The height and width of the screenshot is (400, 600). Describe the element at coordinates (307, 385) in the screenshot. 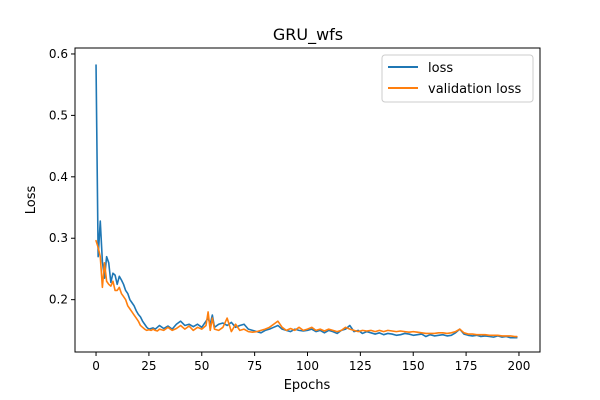

I see `x-axis-title: Epochs` at that location.